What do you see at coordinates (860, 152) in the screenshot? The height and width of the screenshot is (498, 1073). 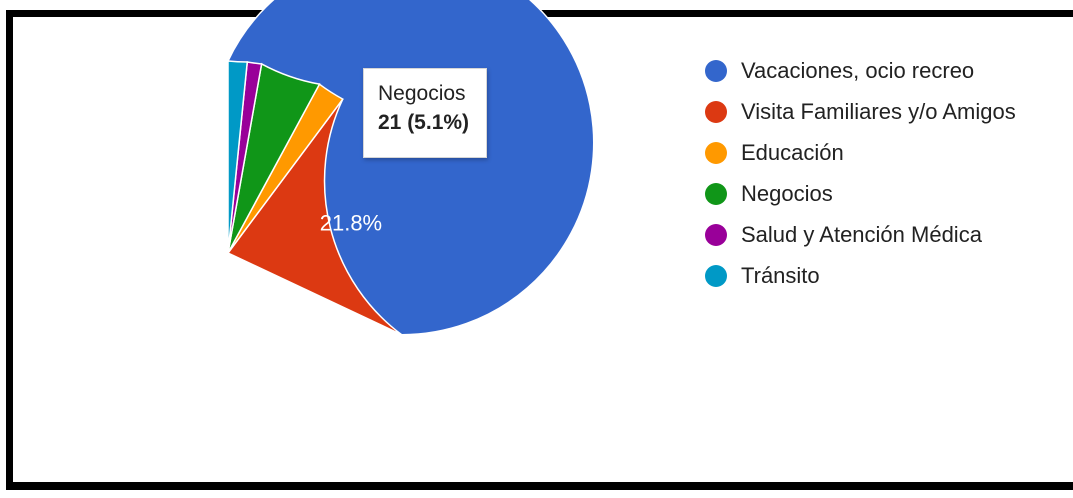 I see `legend-item-educacion: Educación` at bounding box center [860, 152].